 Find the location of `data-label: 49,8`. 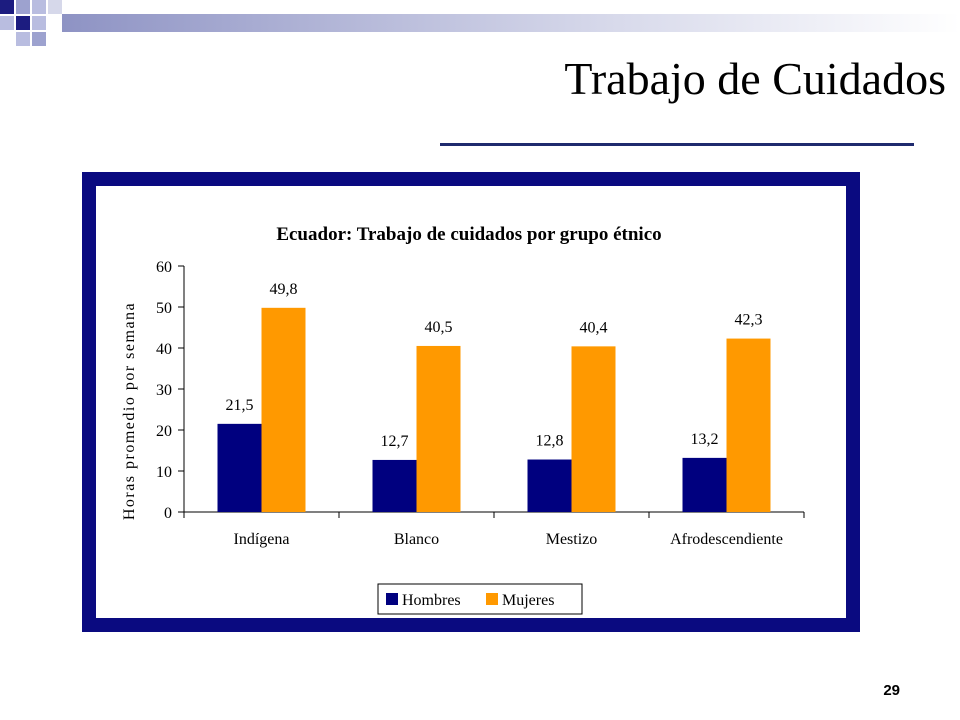

data-label: 49,8 is located at coordinates (284, 289).